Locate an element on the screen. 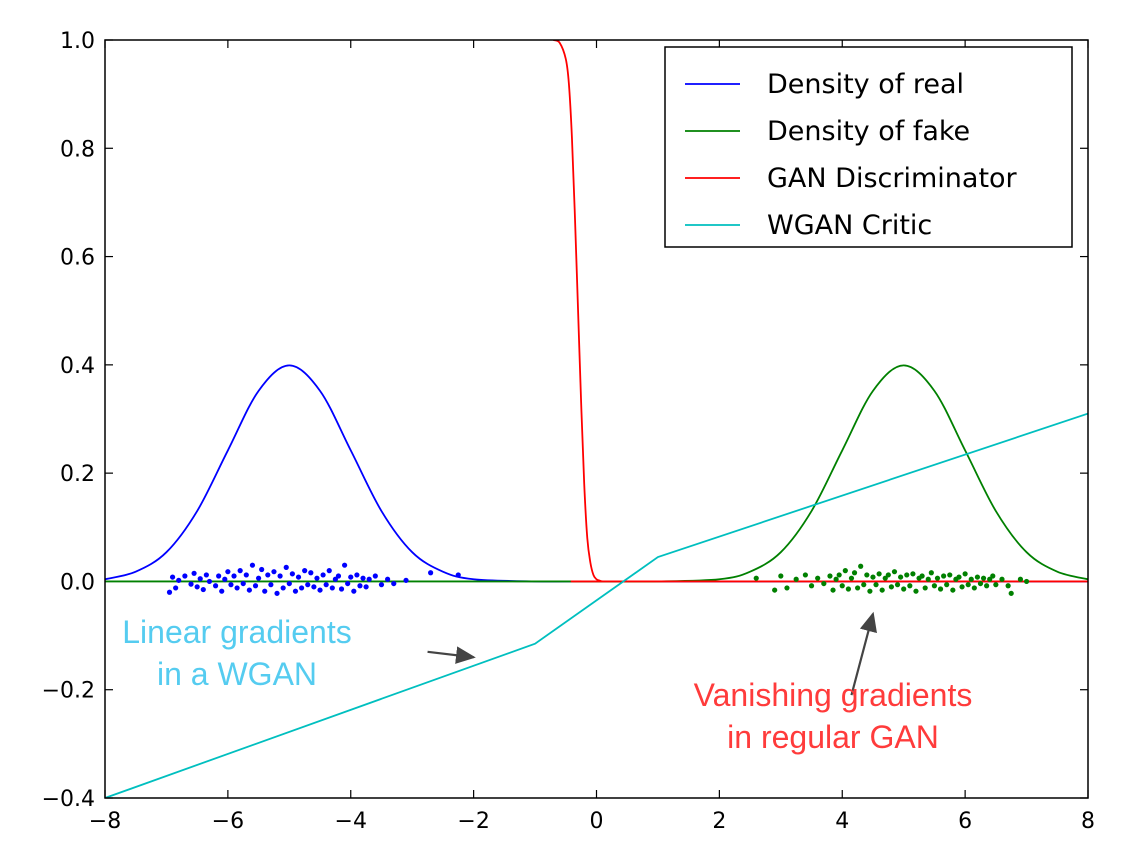  x-tick-label: 0 is located at coordinates (597, 821).